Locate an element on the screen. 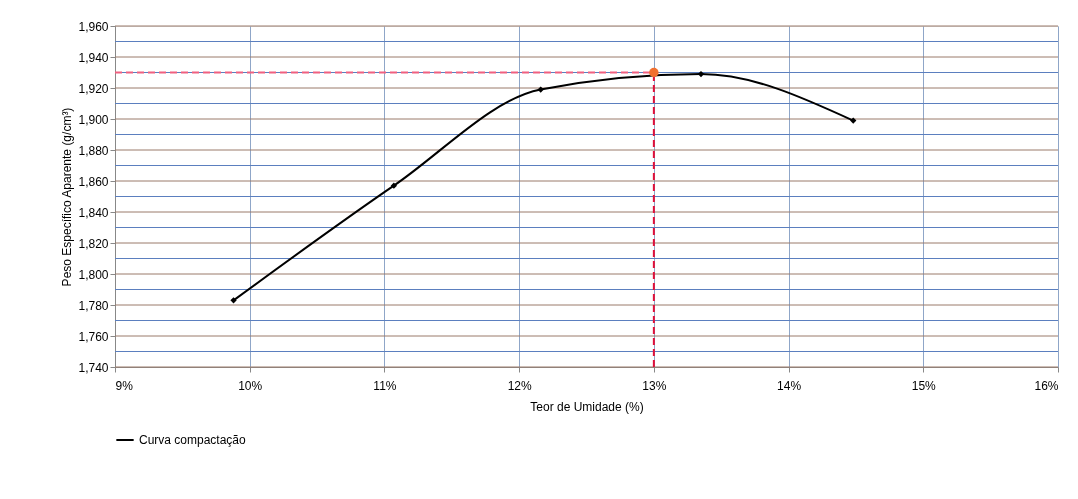 This screenshot has height=499, width=1078. x-tick-label: 10% is located at coordinates (250, 385).